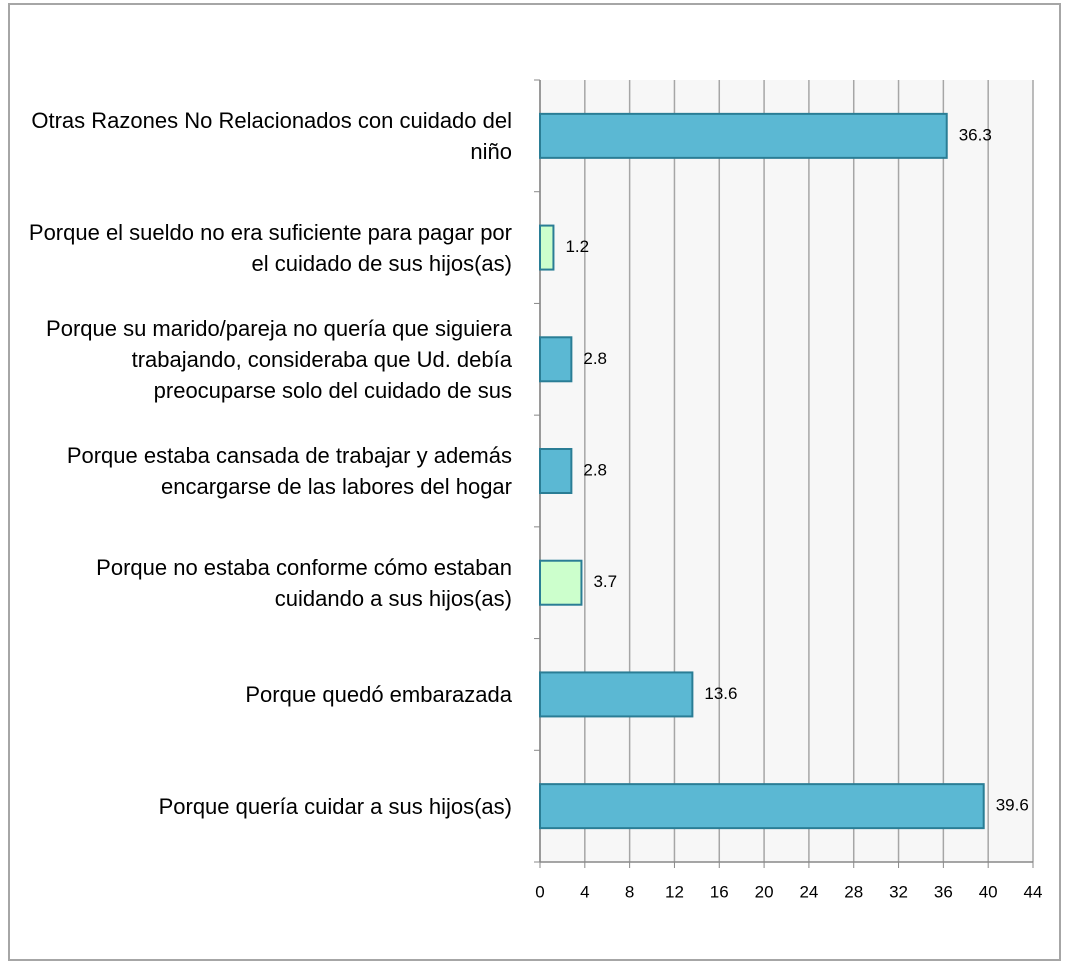 The height and width of the screenshot is (966, 1065). What do you see at coordinates (674, 891) in the screenshot?
I see `x-tick-label: 12` at bounding box center [674, 891].